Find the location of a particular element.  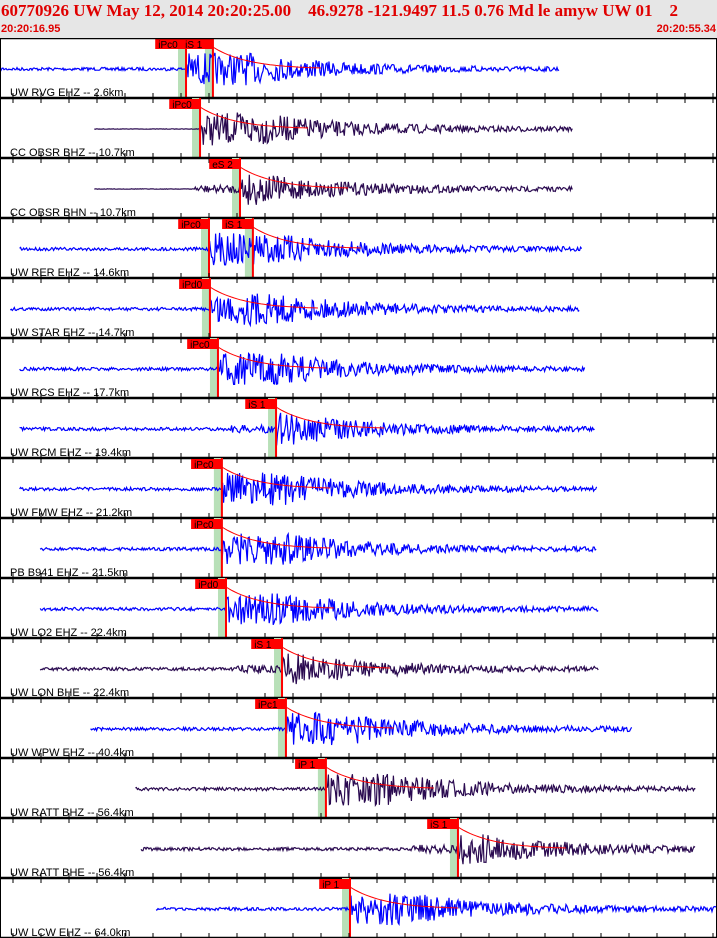

trace-row: eS 2CC OBSR BHN -- 10.7km is located at coordinates (358, 190).